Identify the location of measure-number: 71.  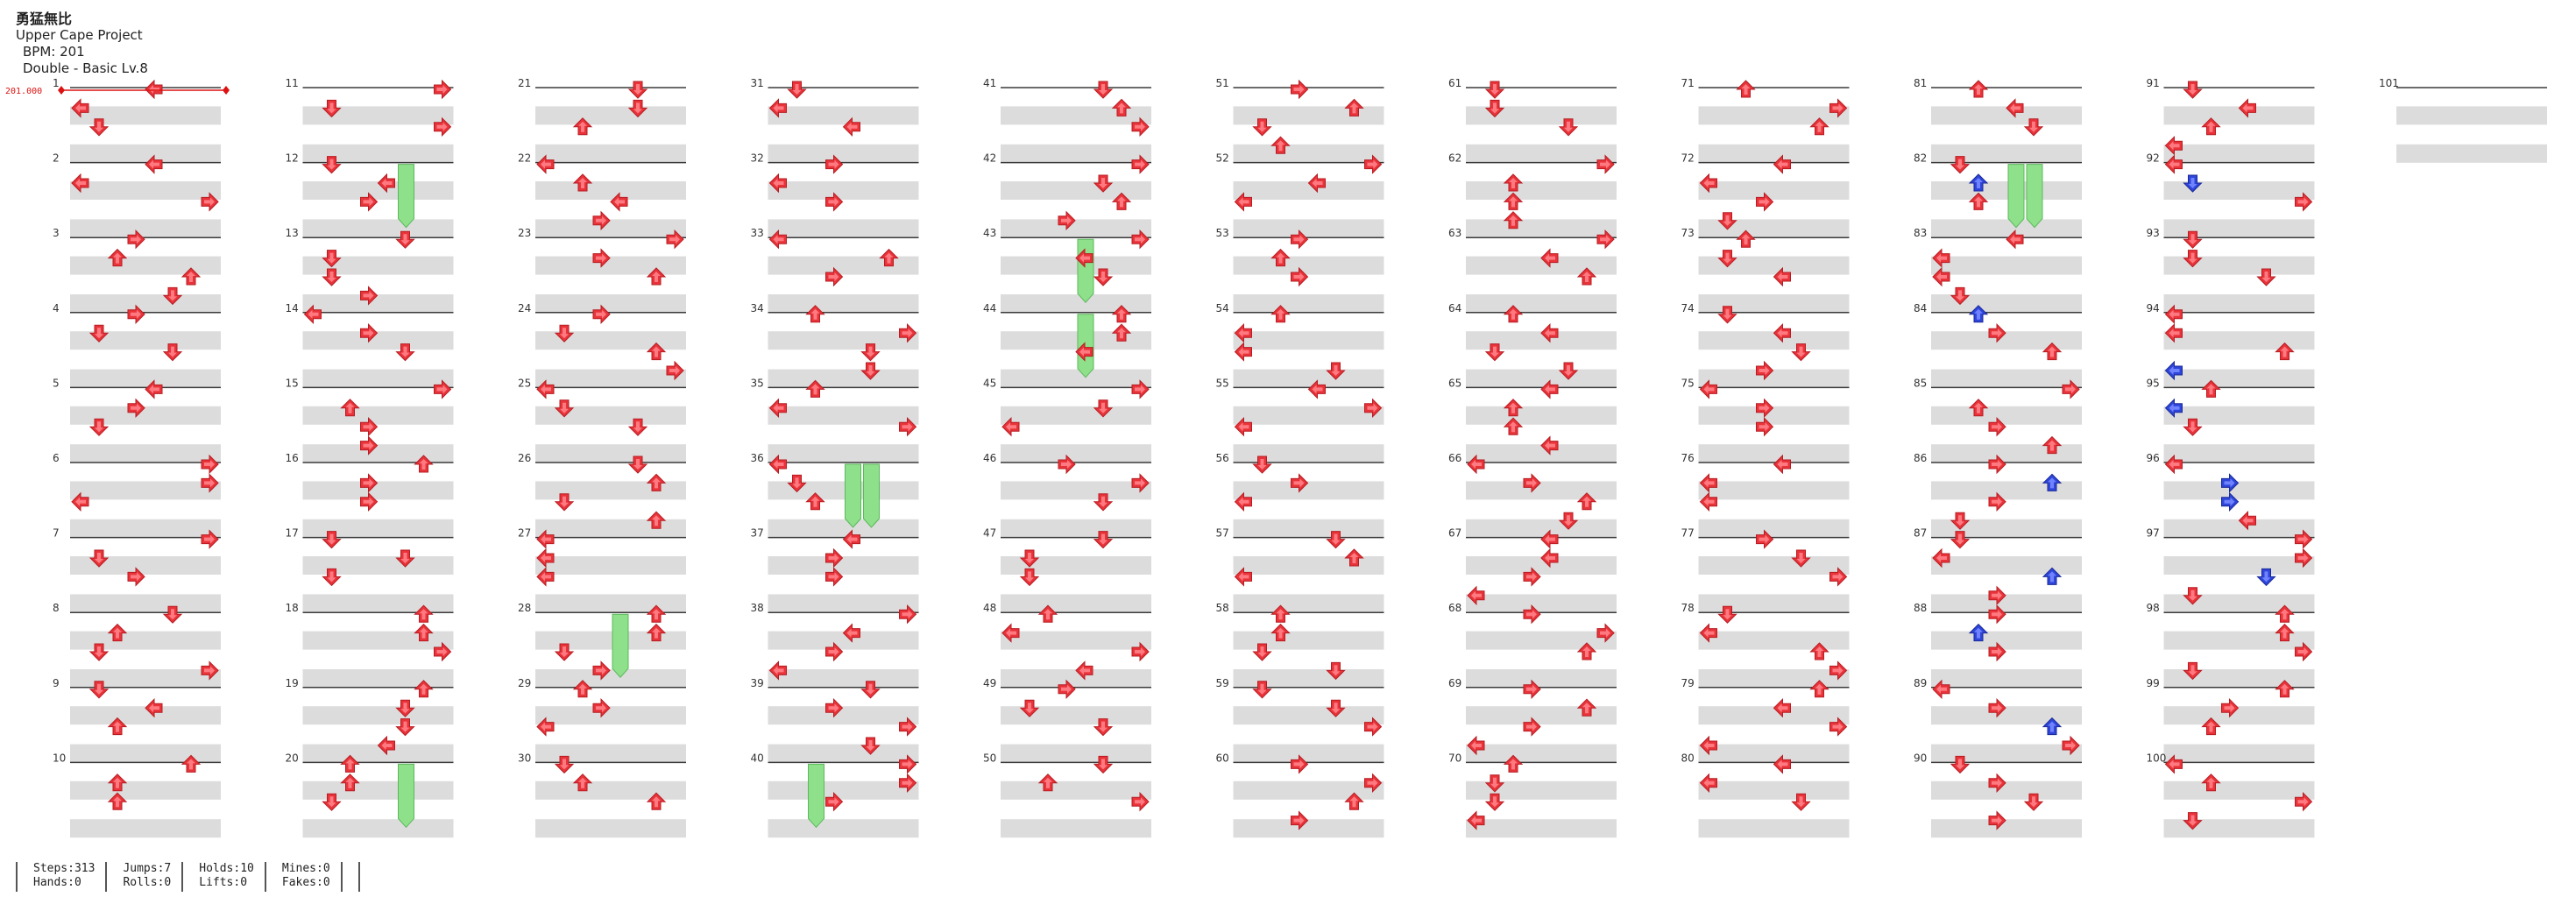
(1688, 83).